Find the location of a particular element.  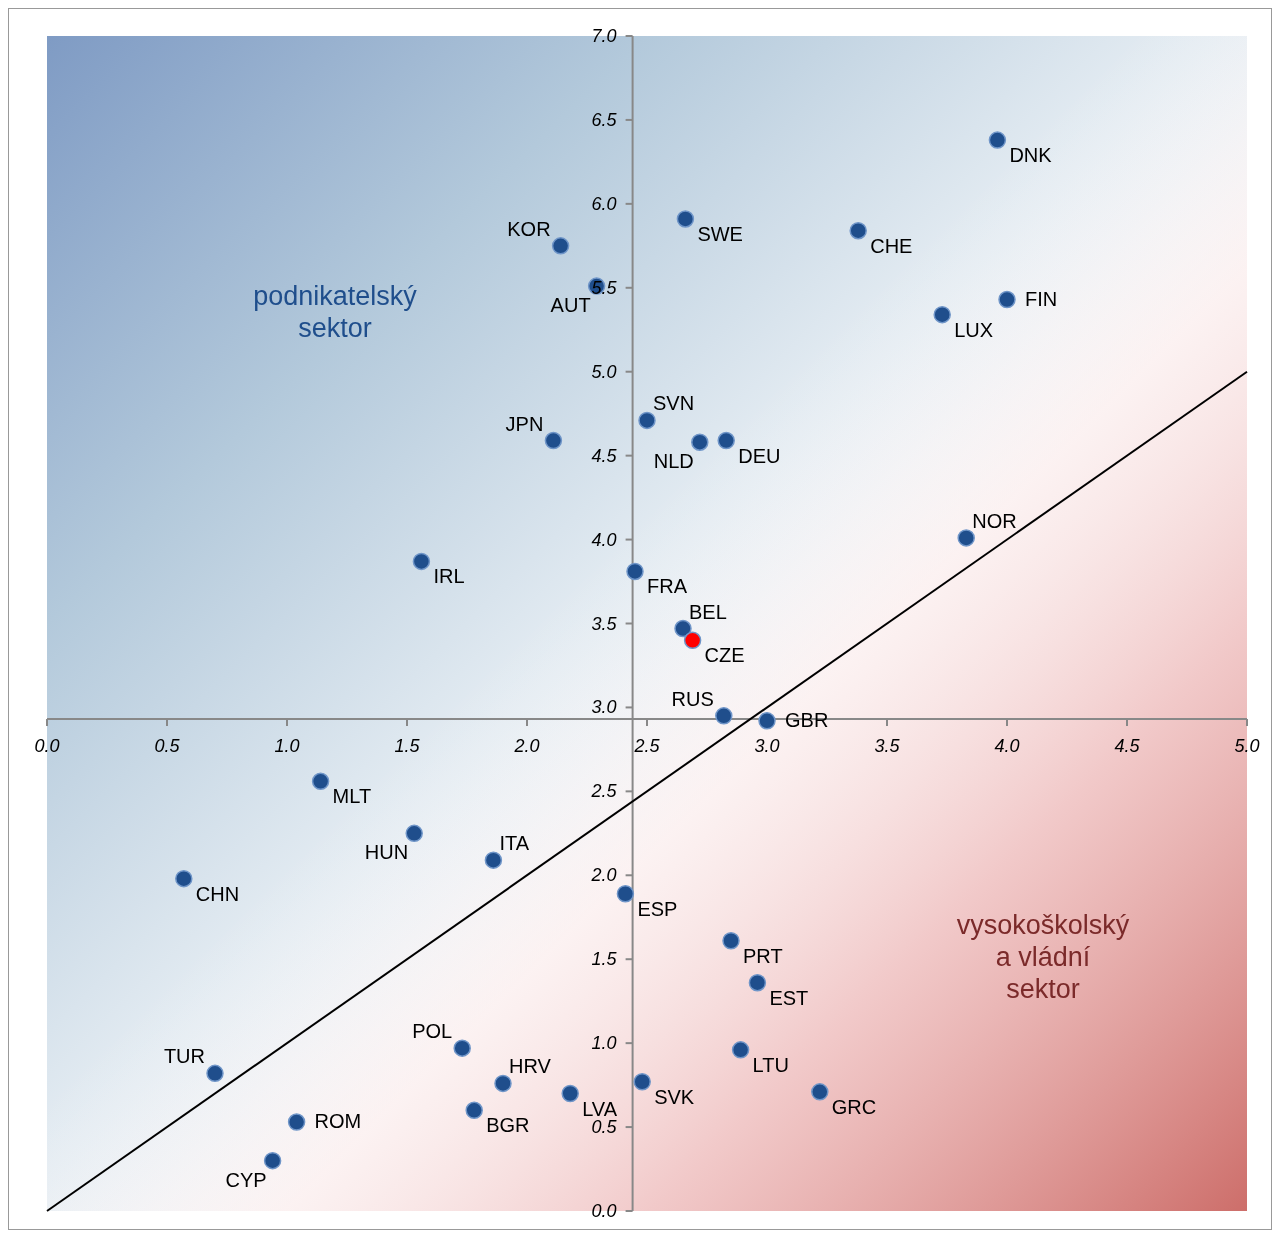

x-tick-label: 1.5 is located at coordinates (407, 746).